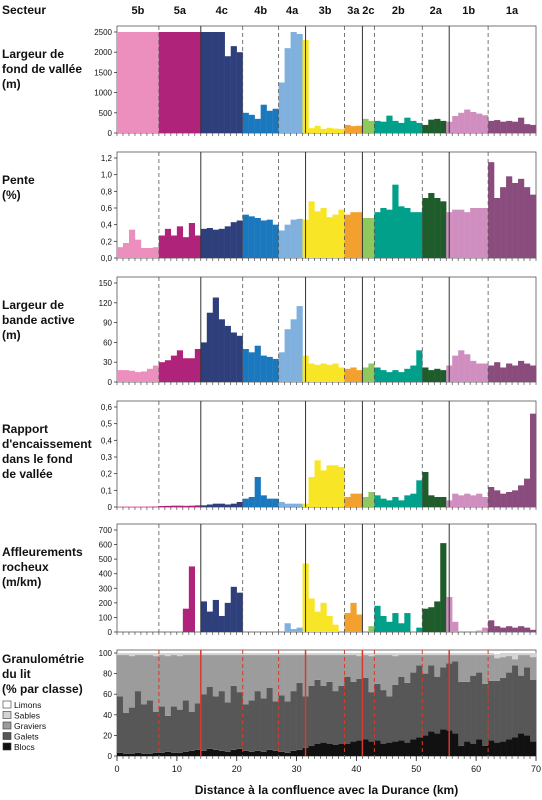 This screenshot has height=800, width=542. What do you see at coordinates (512, 11) in the screenshot?
I see `sector-label-1a: 1a` at bounding box center [512, 11].